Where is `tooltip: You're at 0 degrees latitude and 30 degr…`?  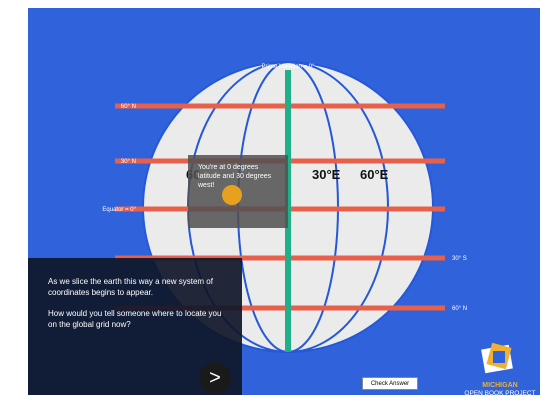
tooltip: You're at 0 degrees latitude and 30 degr… is located at coordinates (238, 191).